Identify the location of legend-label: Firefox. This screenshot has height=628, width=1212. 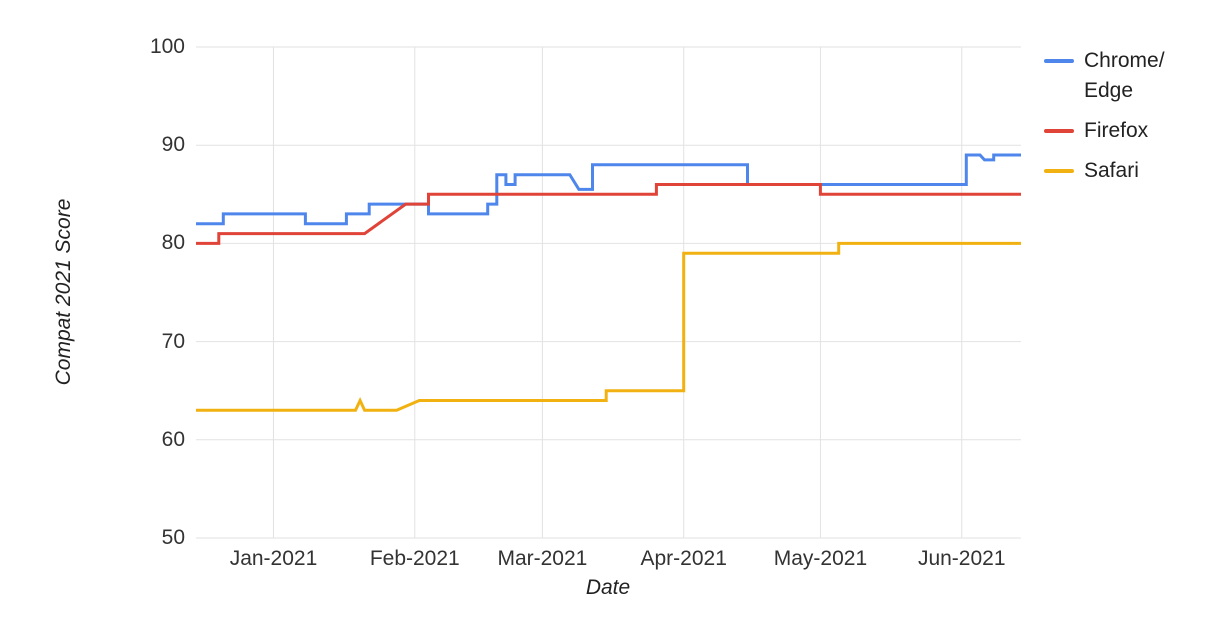
(1116, 131).